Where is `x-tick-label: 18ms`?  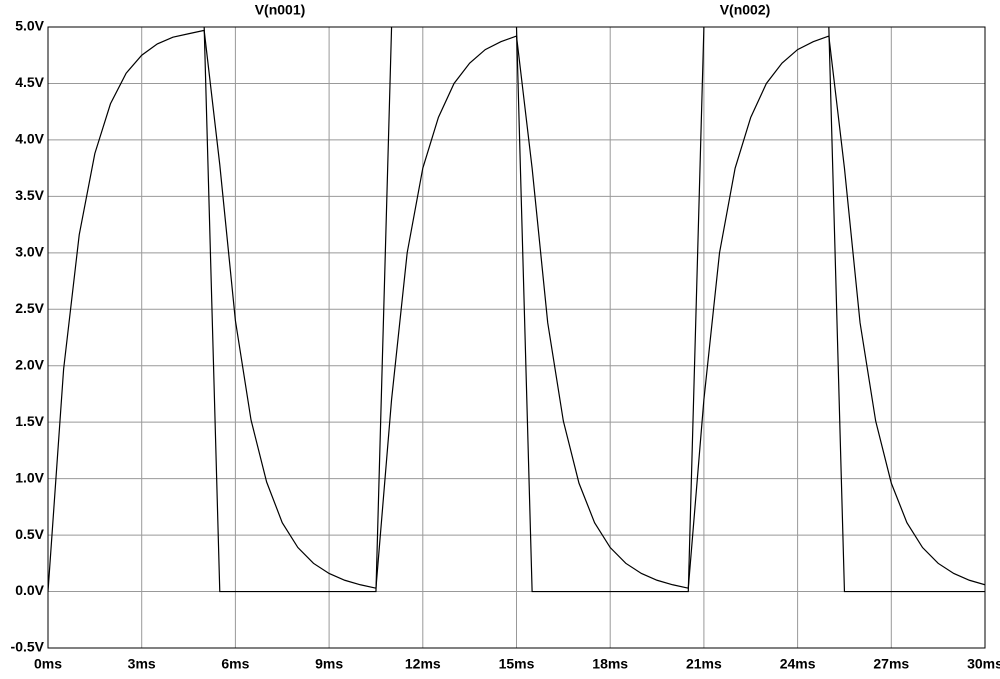
x-tick-label: 18ms is located at coordinates (610, 664).